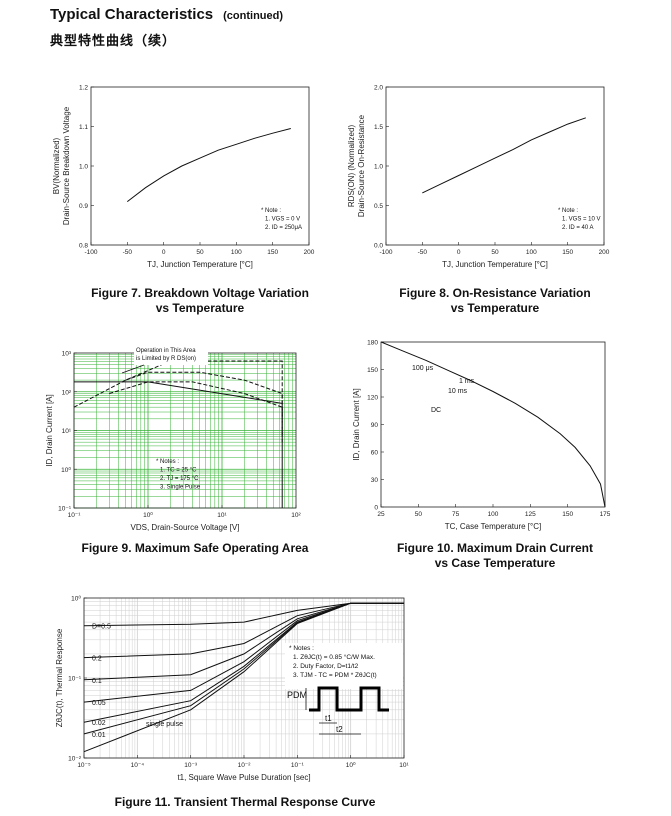 The height and width of the screenshot is (816, 671). Describe the element at coordinates (133, 369) in the screenshot. I see `annotation-arrow` at that location.